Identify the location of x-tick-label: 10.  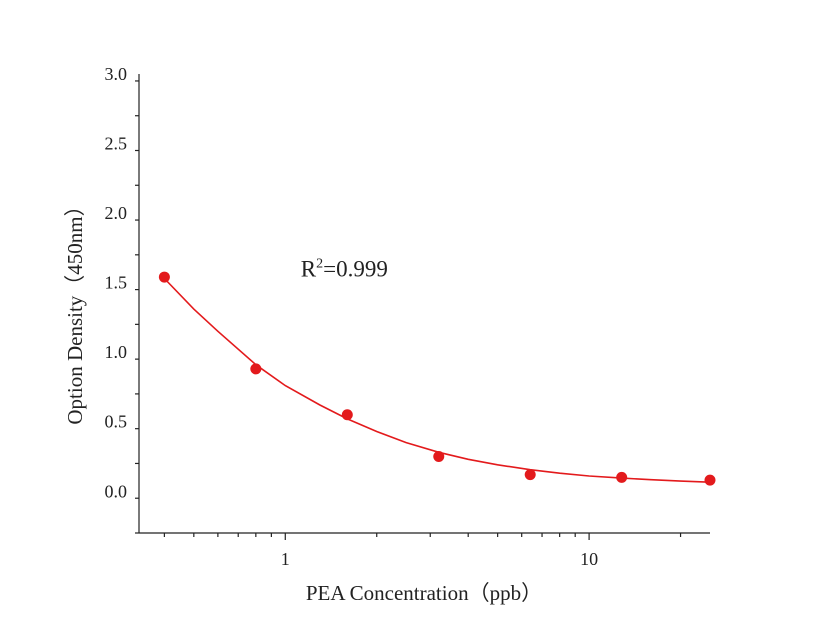
(589, 559).